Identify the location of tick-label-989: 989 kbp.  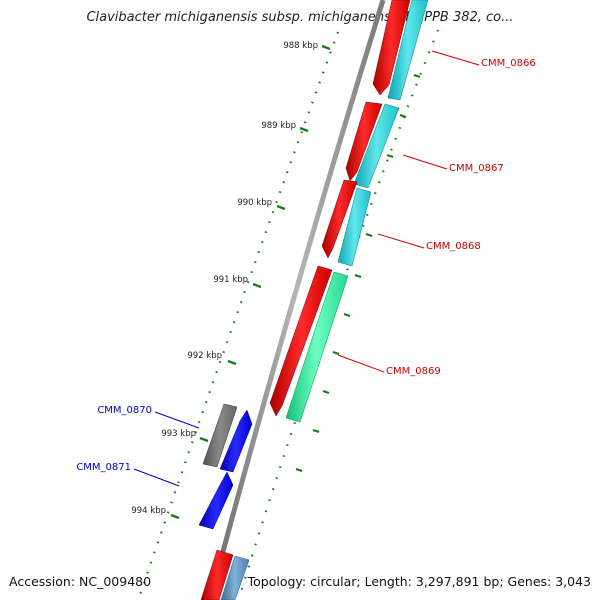
(278, 126).